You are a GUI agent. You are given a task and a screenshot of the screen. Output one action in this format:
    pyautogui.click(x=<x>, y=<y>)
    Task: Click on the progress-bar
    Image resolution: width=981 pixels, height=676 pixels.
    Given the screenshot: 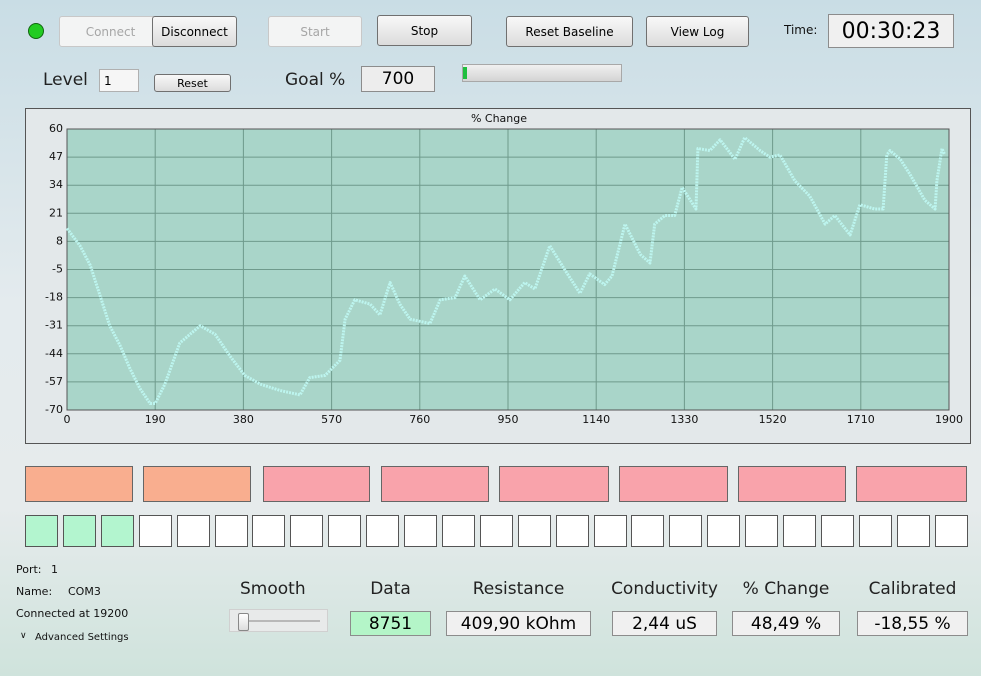 What is the action you would take?
    pyautogui.click(x=542, y=73)
    